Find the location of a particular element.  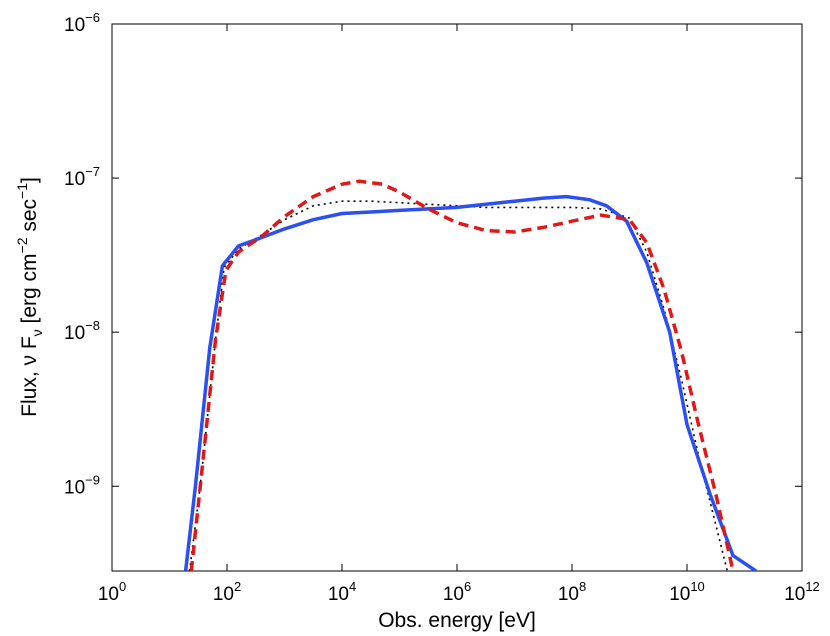

y-label-superscript-1: −2 is located at coordinates (22, 245).